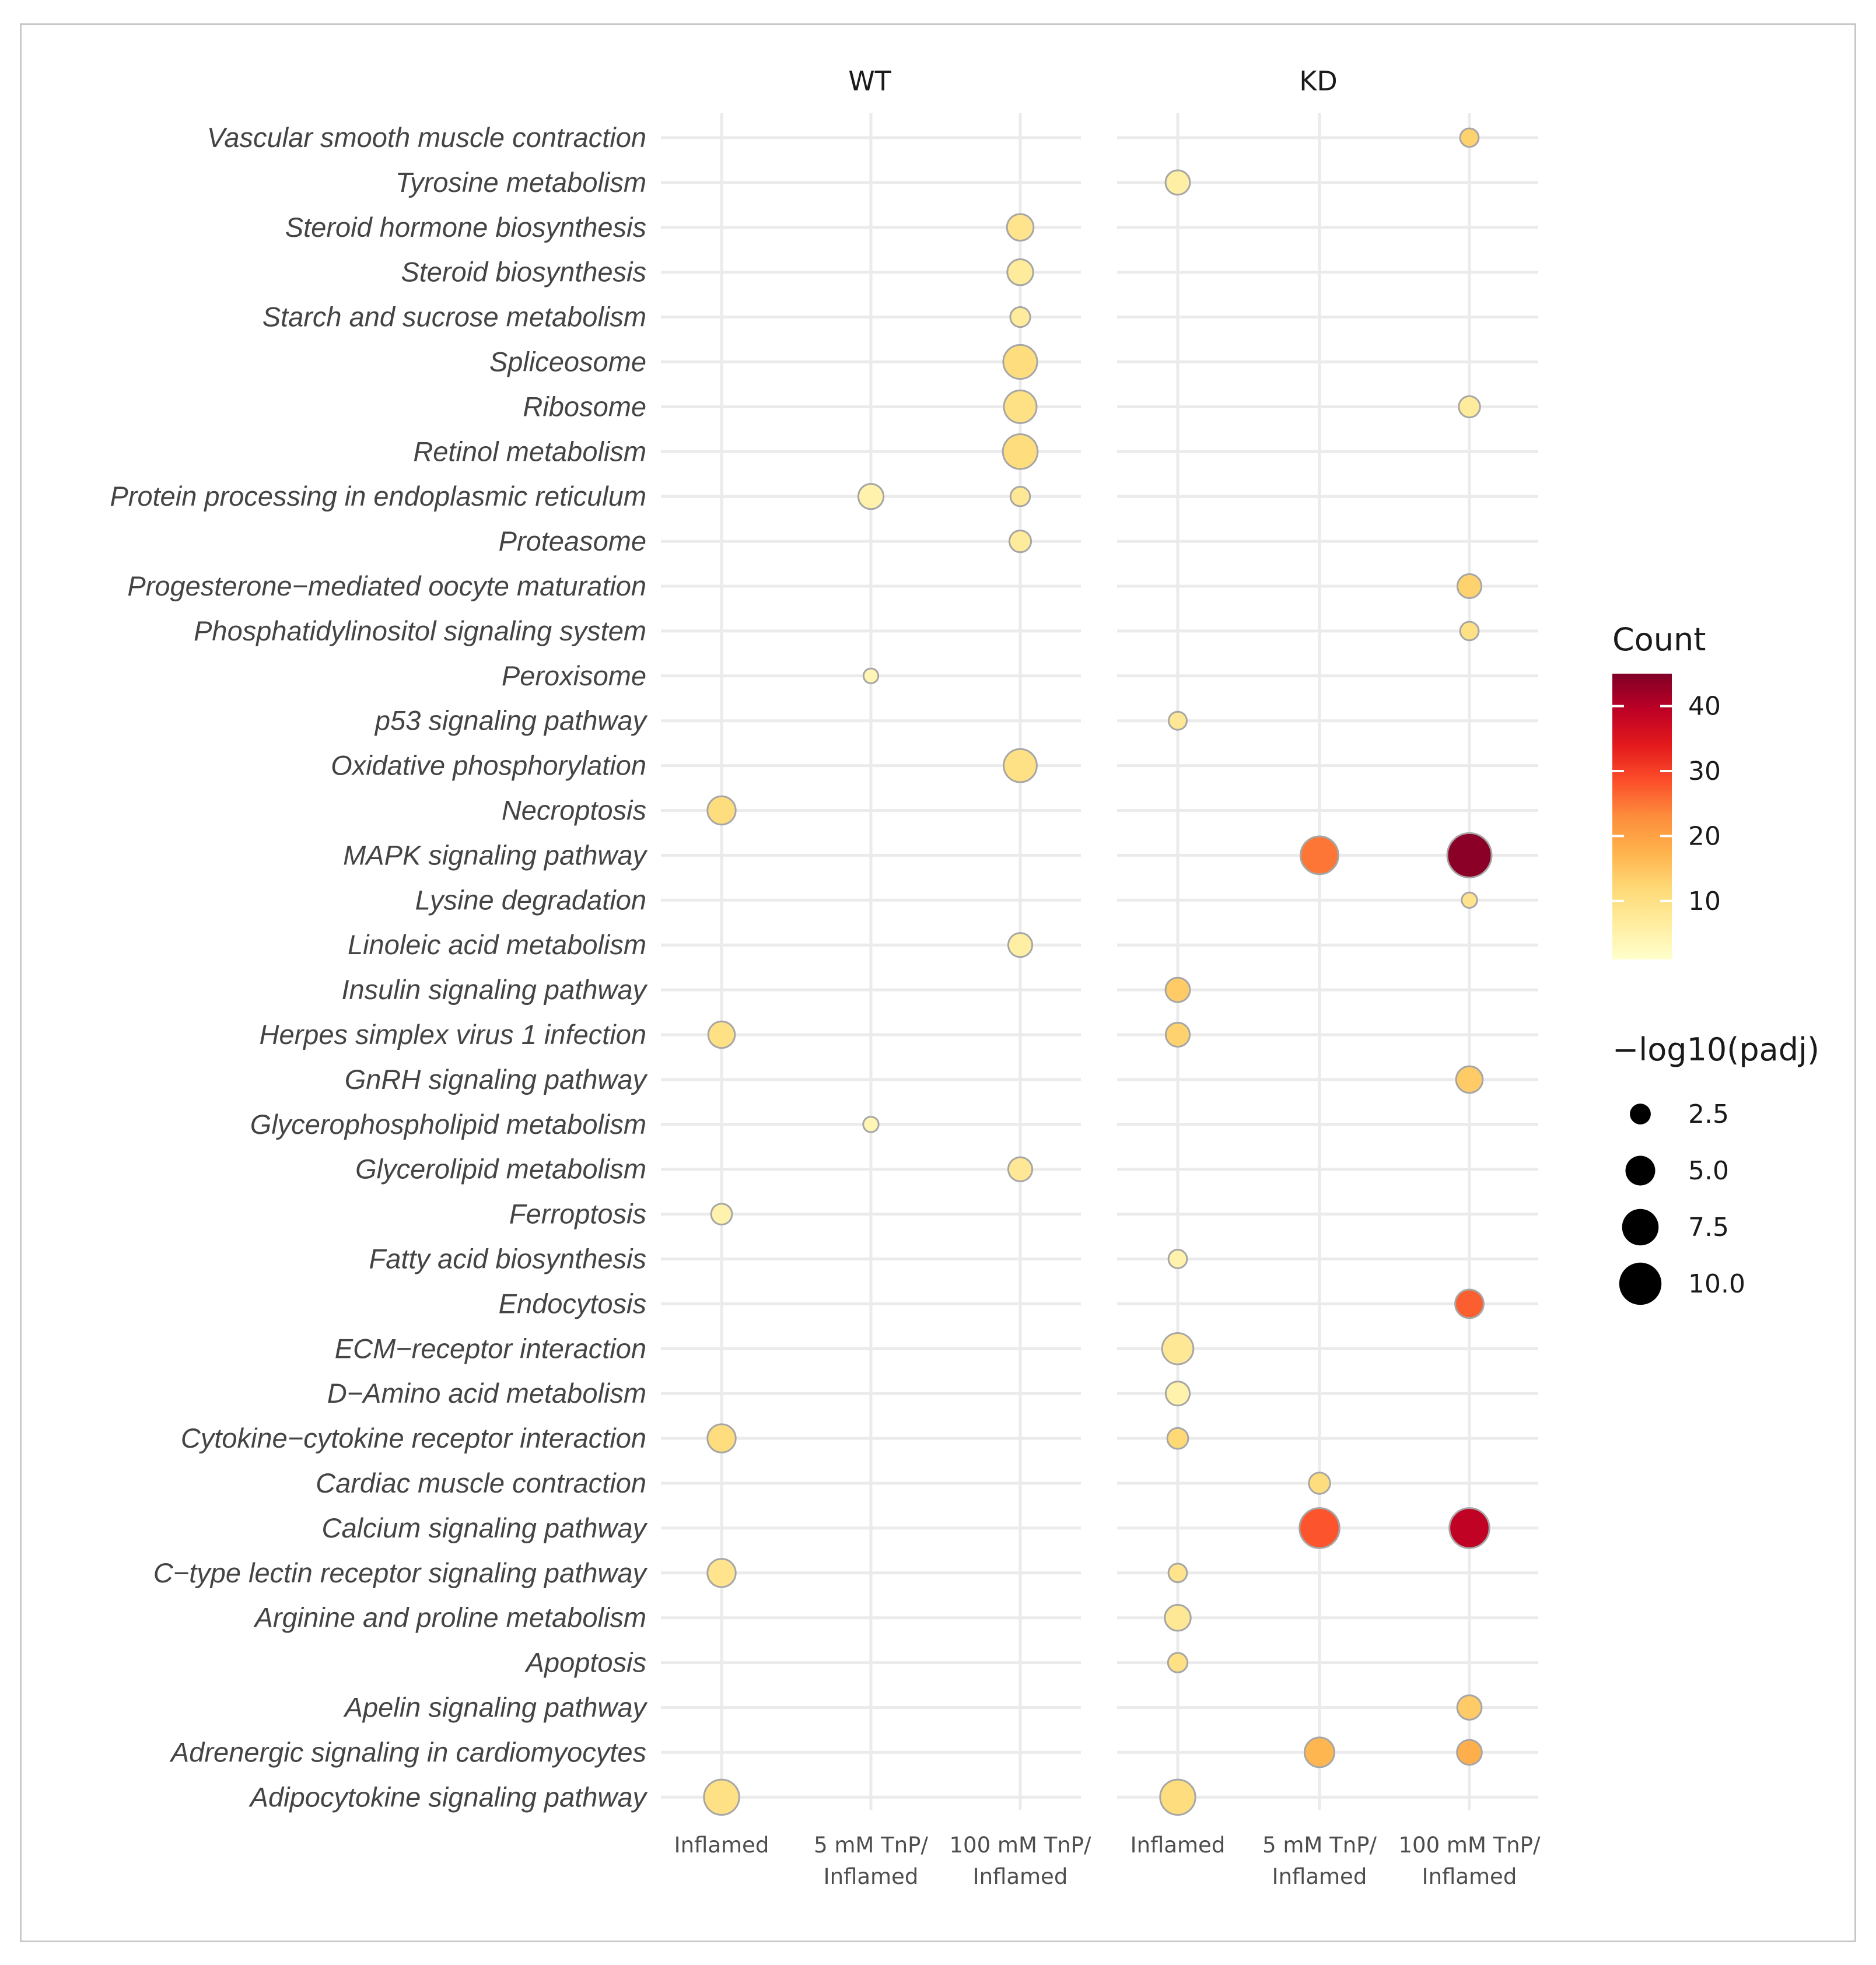 Image resolution: width=1876 pixels, height=1965 pixels. Describe the element at coordinates (1704, 836) in the screenshot. I see `count-tick-label: 20` at that location.